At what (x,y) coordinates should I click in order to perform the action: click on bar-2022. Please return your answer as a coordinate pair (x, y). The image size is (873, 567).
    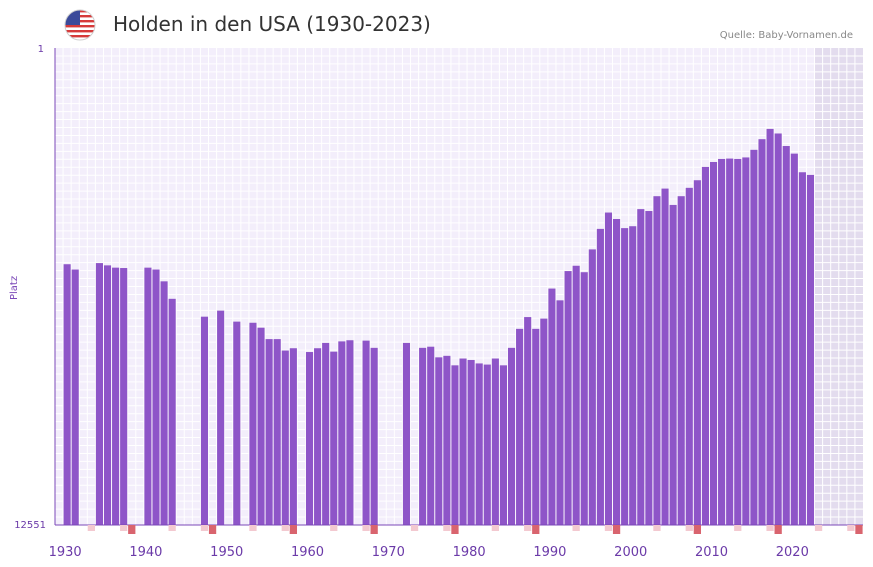
    Looking at the image, I should click on (810, 349).